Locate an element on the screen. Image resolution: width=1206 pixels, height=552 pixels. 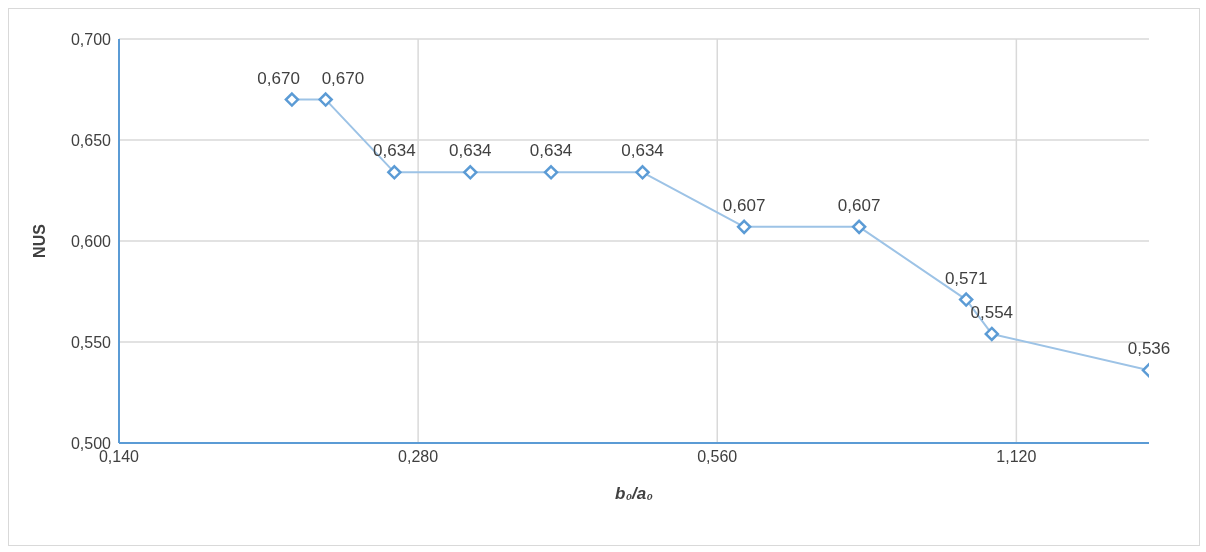
y-tick-label: 0,700 is located at coordinates (91, 39).